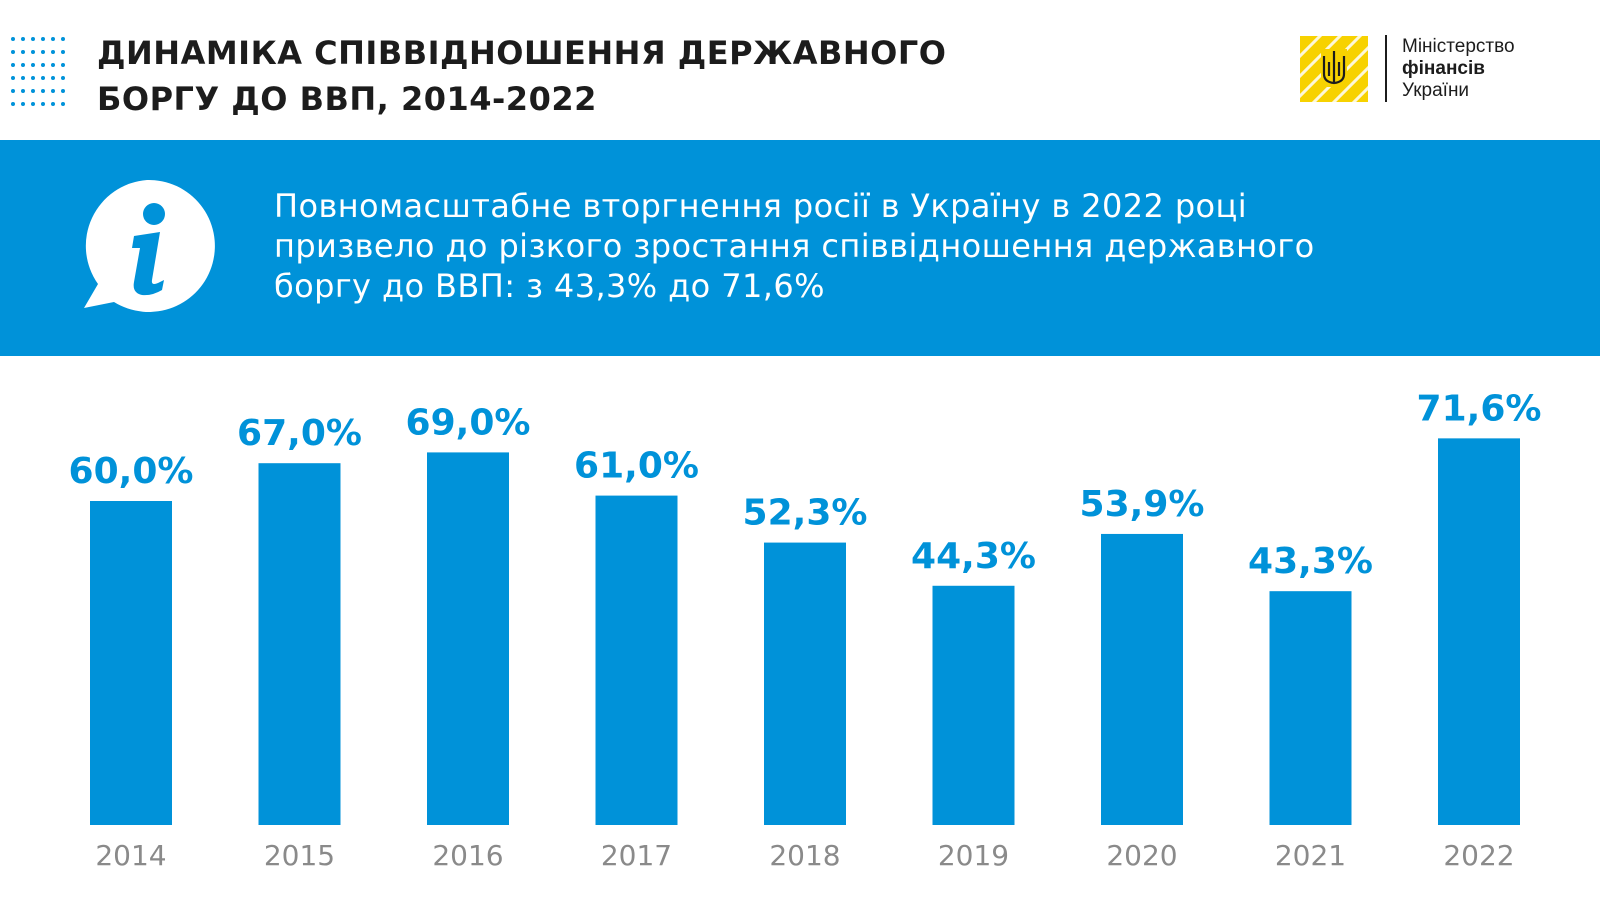  What do you see at coordinates (636, 660) in the screenshot?
I see `bar-2017` at bounding box center [636, 660].